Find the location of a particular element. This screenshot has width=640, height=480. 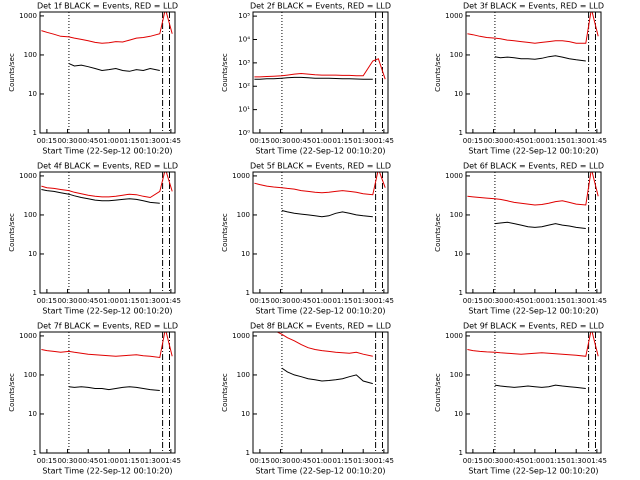

y-tick-label: 10⁵ is located at coordinates (244, 16).